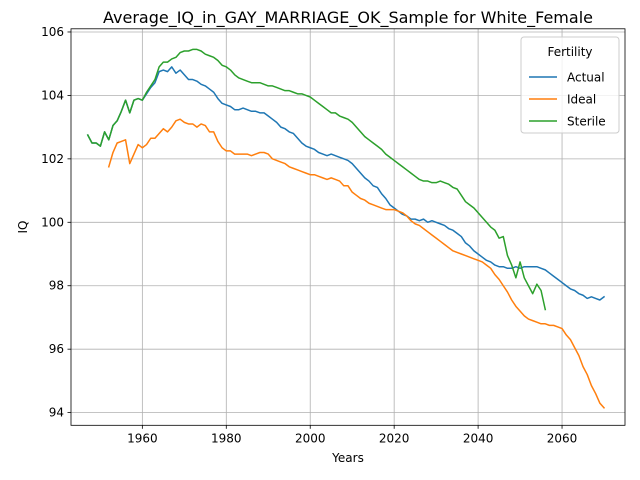 This screenshot has height=480, width=640. What do you see at coordinates (52, 32) in the screenshot?
I see `y-tick-label: 106` at bounding box center [52, 32].